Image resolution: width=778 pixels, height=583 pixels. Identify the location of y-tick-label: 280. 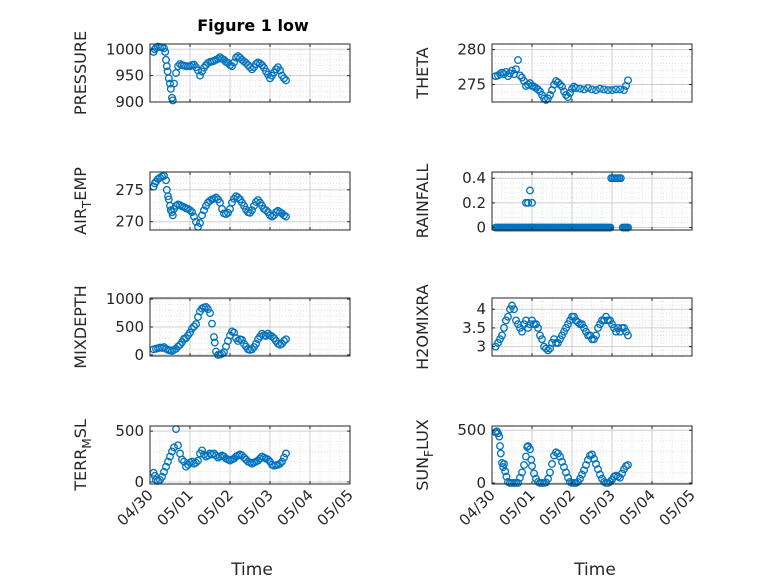
(471, 50).